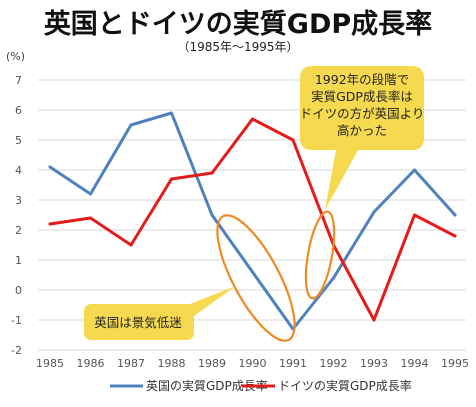  I want to click on y-tick-label: 5, so click(18, 140).